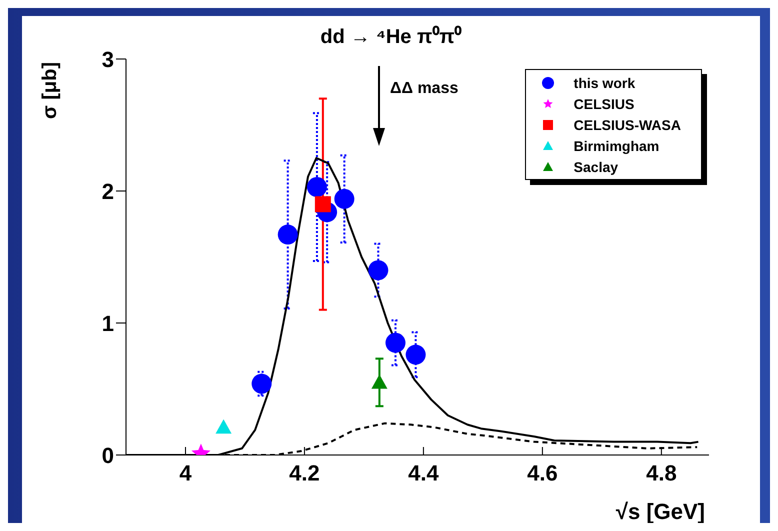 This screenshot has width=778, height=531. Describe the element at coordinates (108, 59) in the screenshot. I see `y-tick-label: 3` at that location.